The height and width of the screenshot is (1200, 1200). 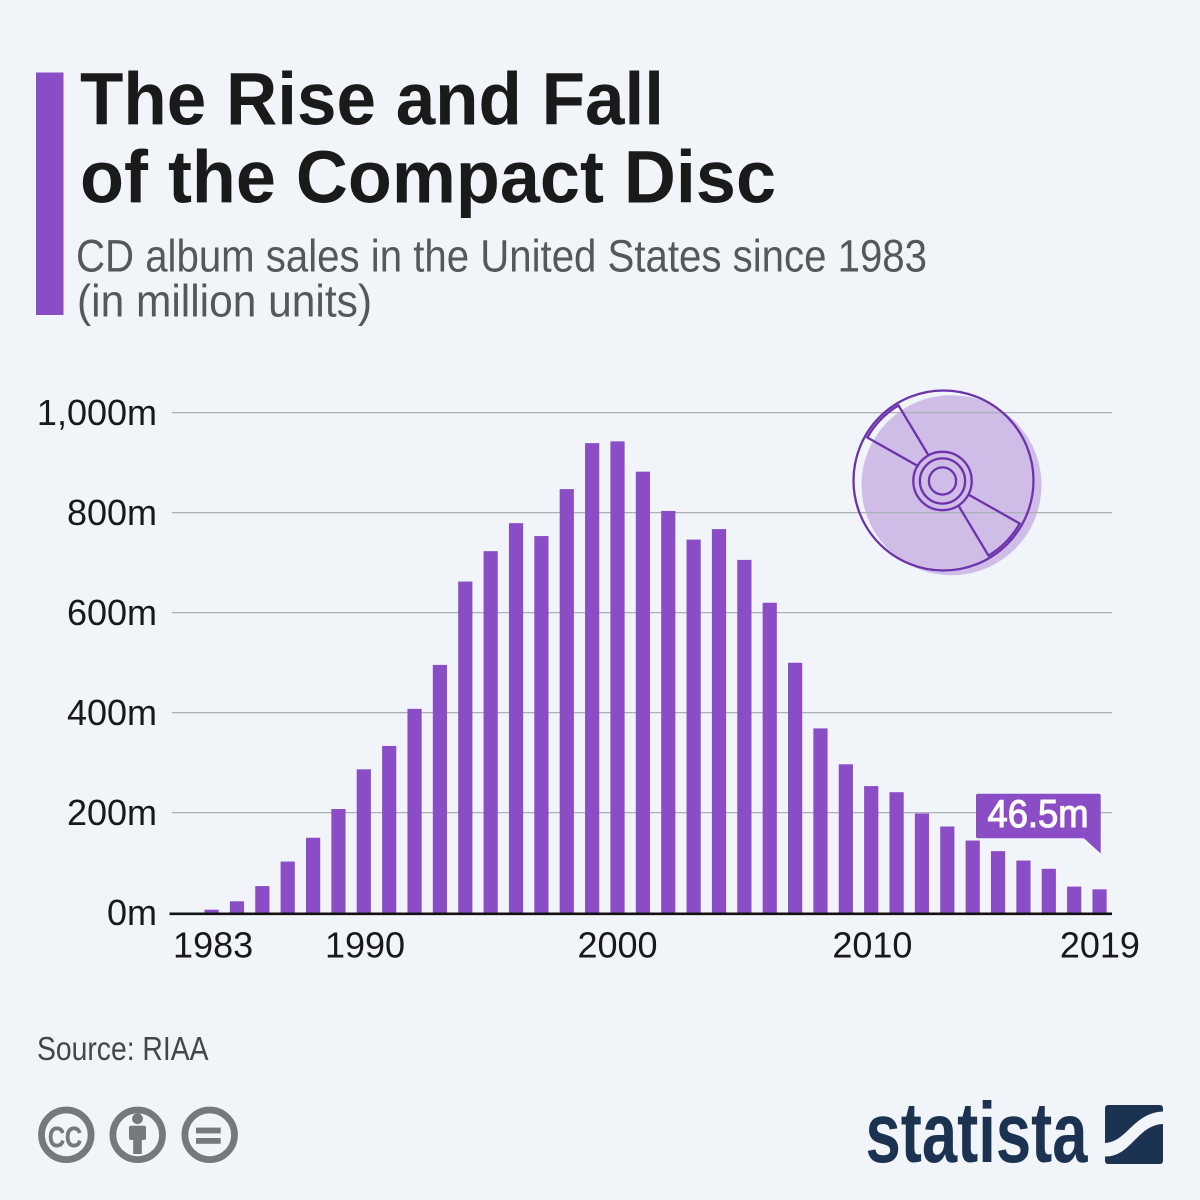 What do you see at coordinates (123, 1048) in the screenshot?
I see `svg-text: Source: RIAA` at bounding box center [123, 1048].